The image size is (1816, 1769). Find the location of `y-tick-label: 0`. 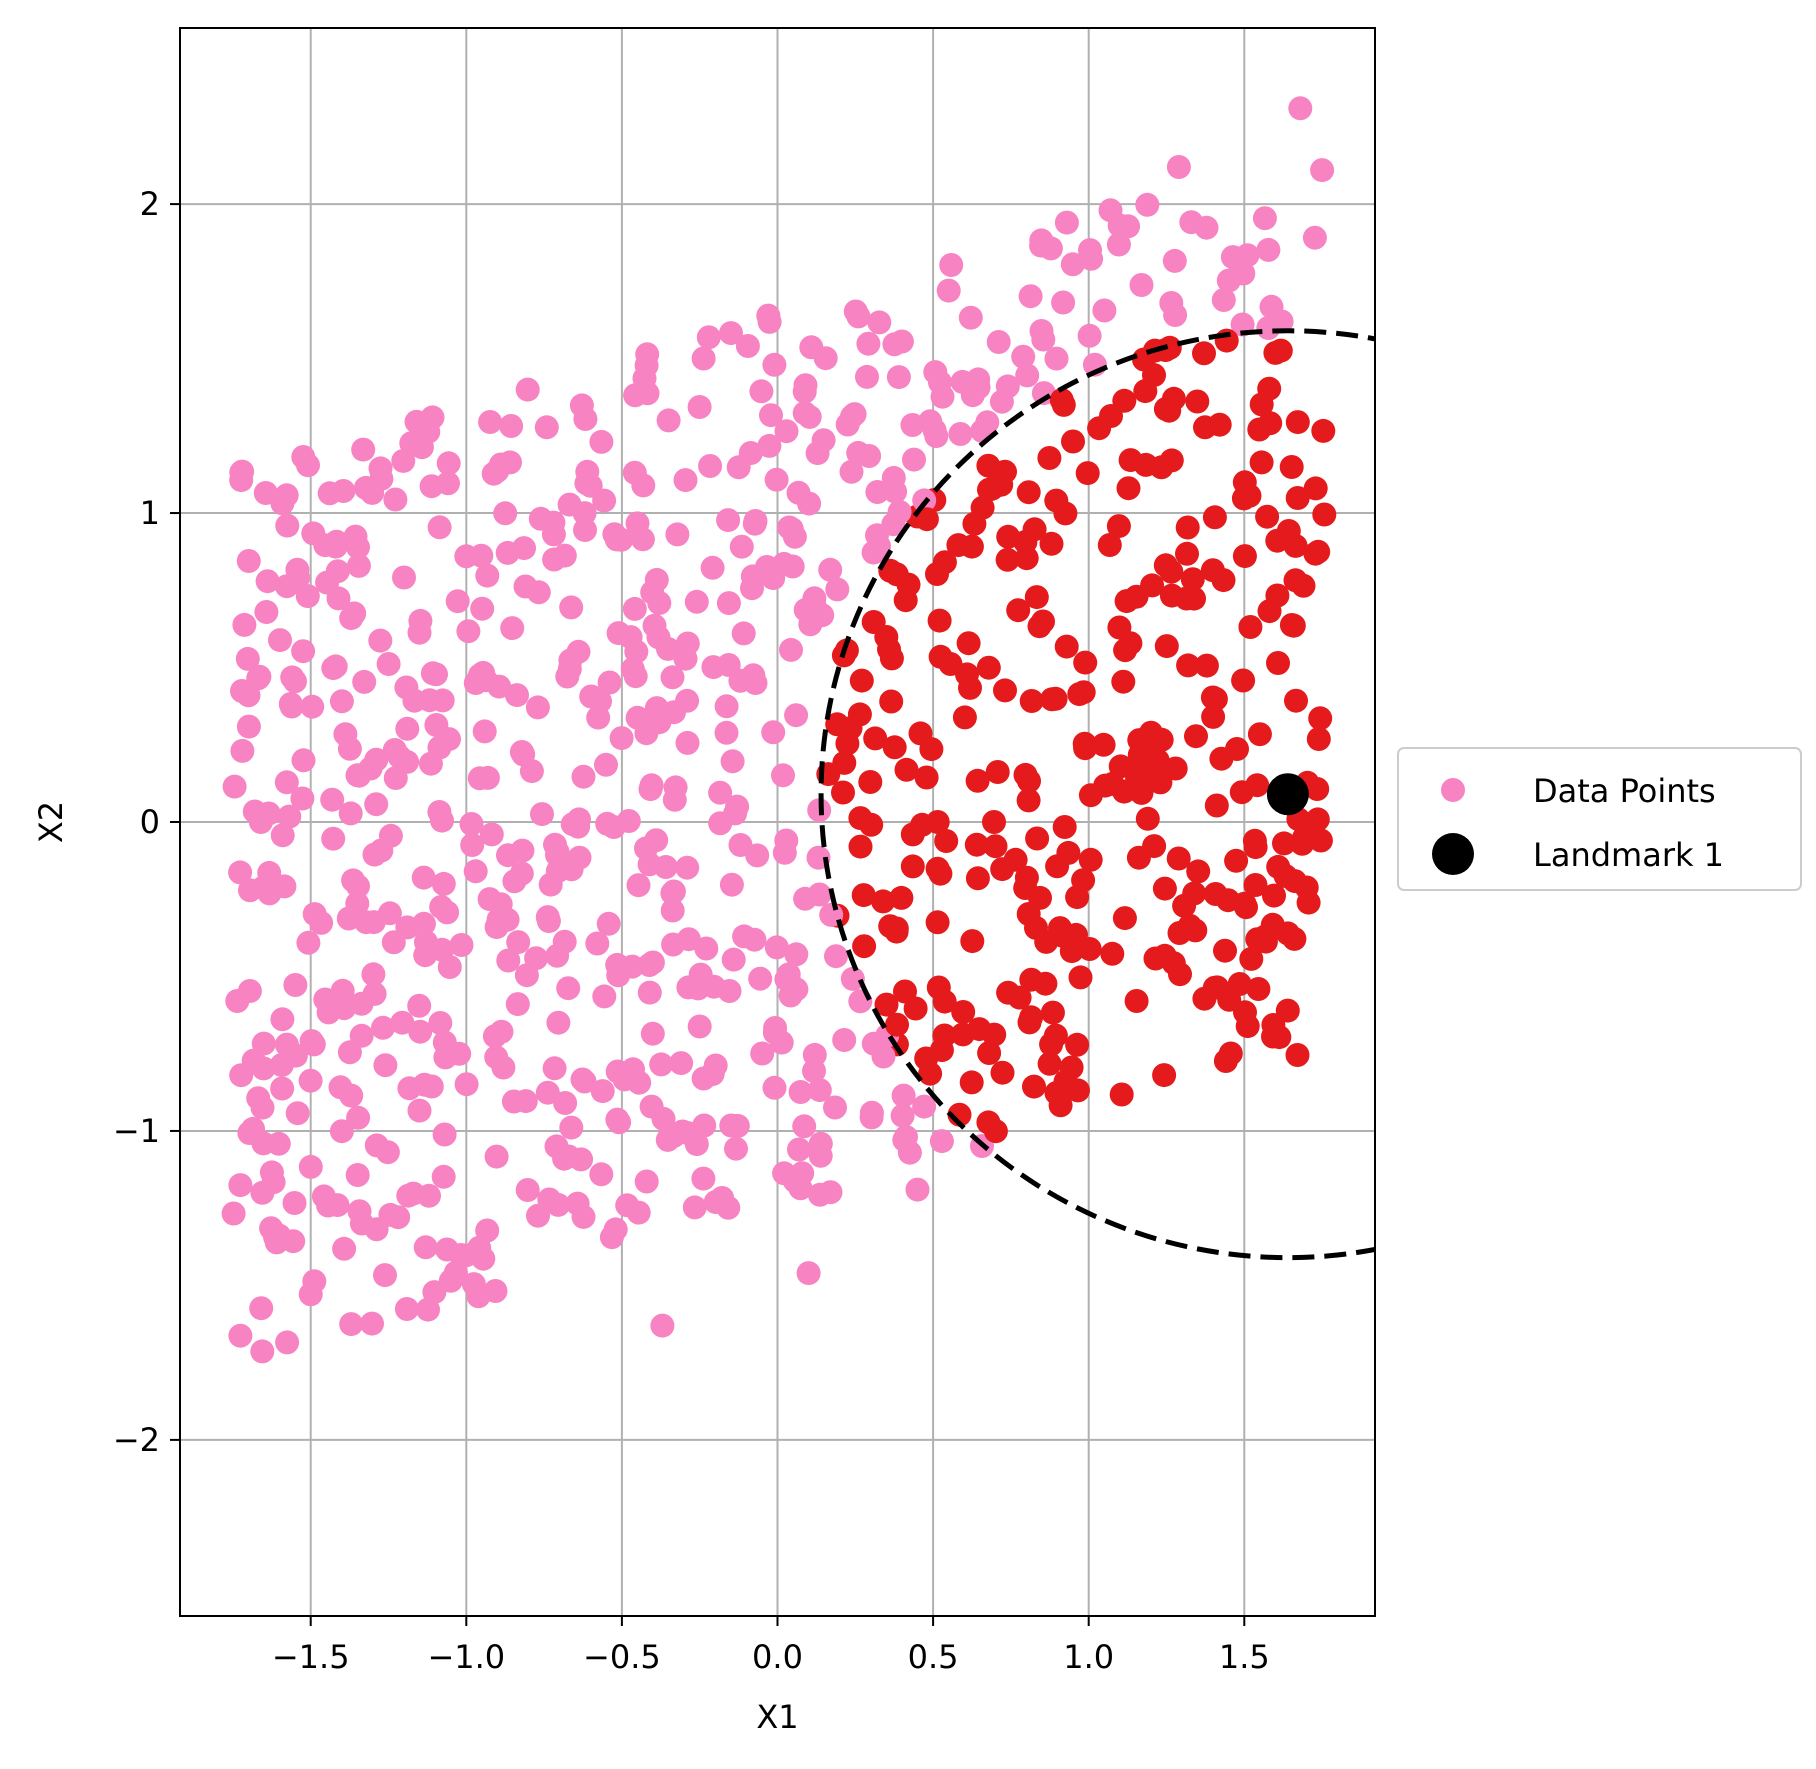

y-tick-label: 0 is located at coordinates (150, 822).